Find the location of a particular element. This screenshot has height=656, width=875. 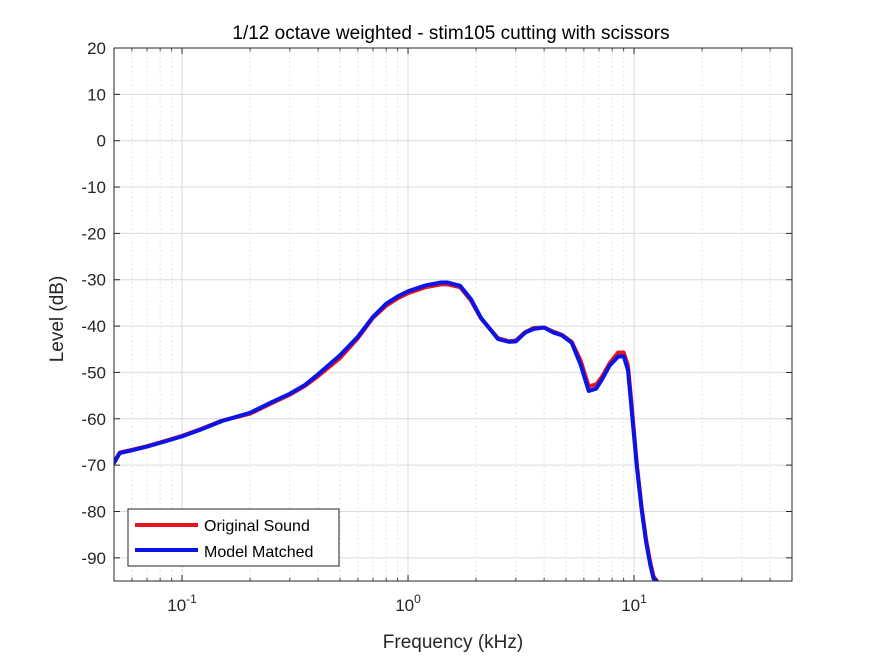

x-tick-label: 10¹ is located at coordinates (634, 603).